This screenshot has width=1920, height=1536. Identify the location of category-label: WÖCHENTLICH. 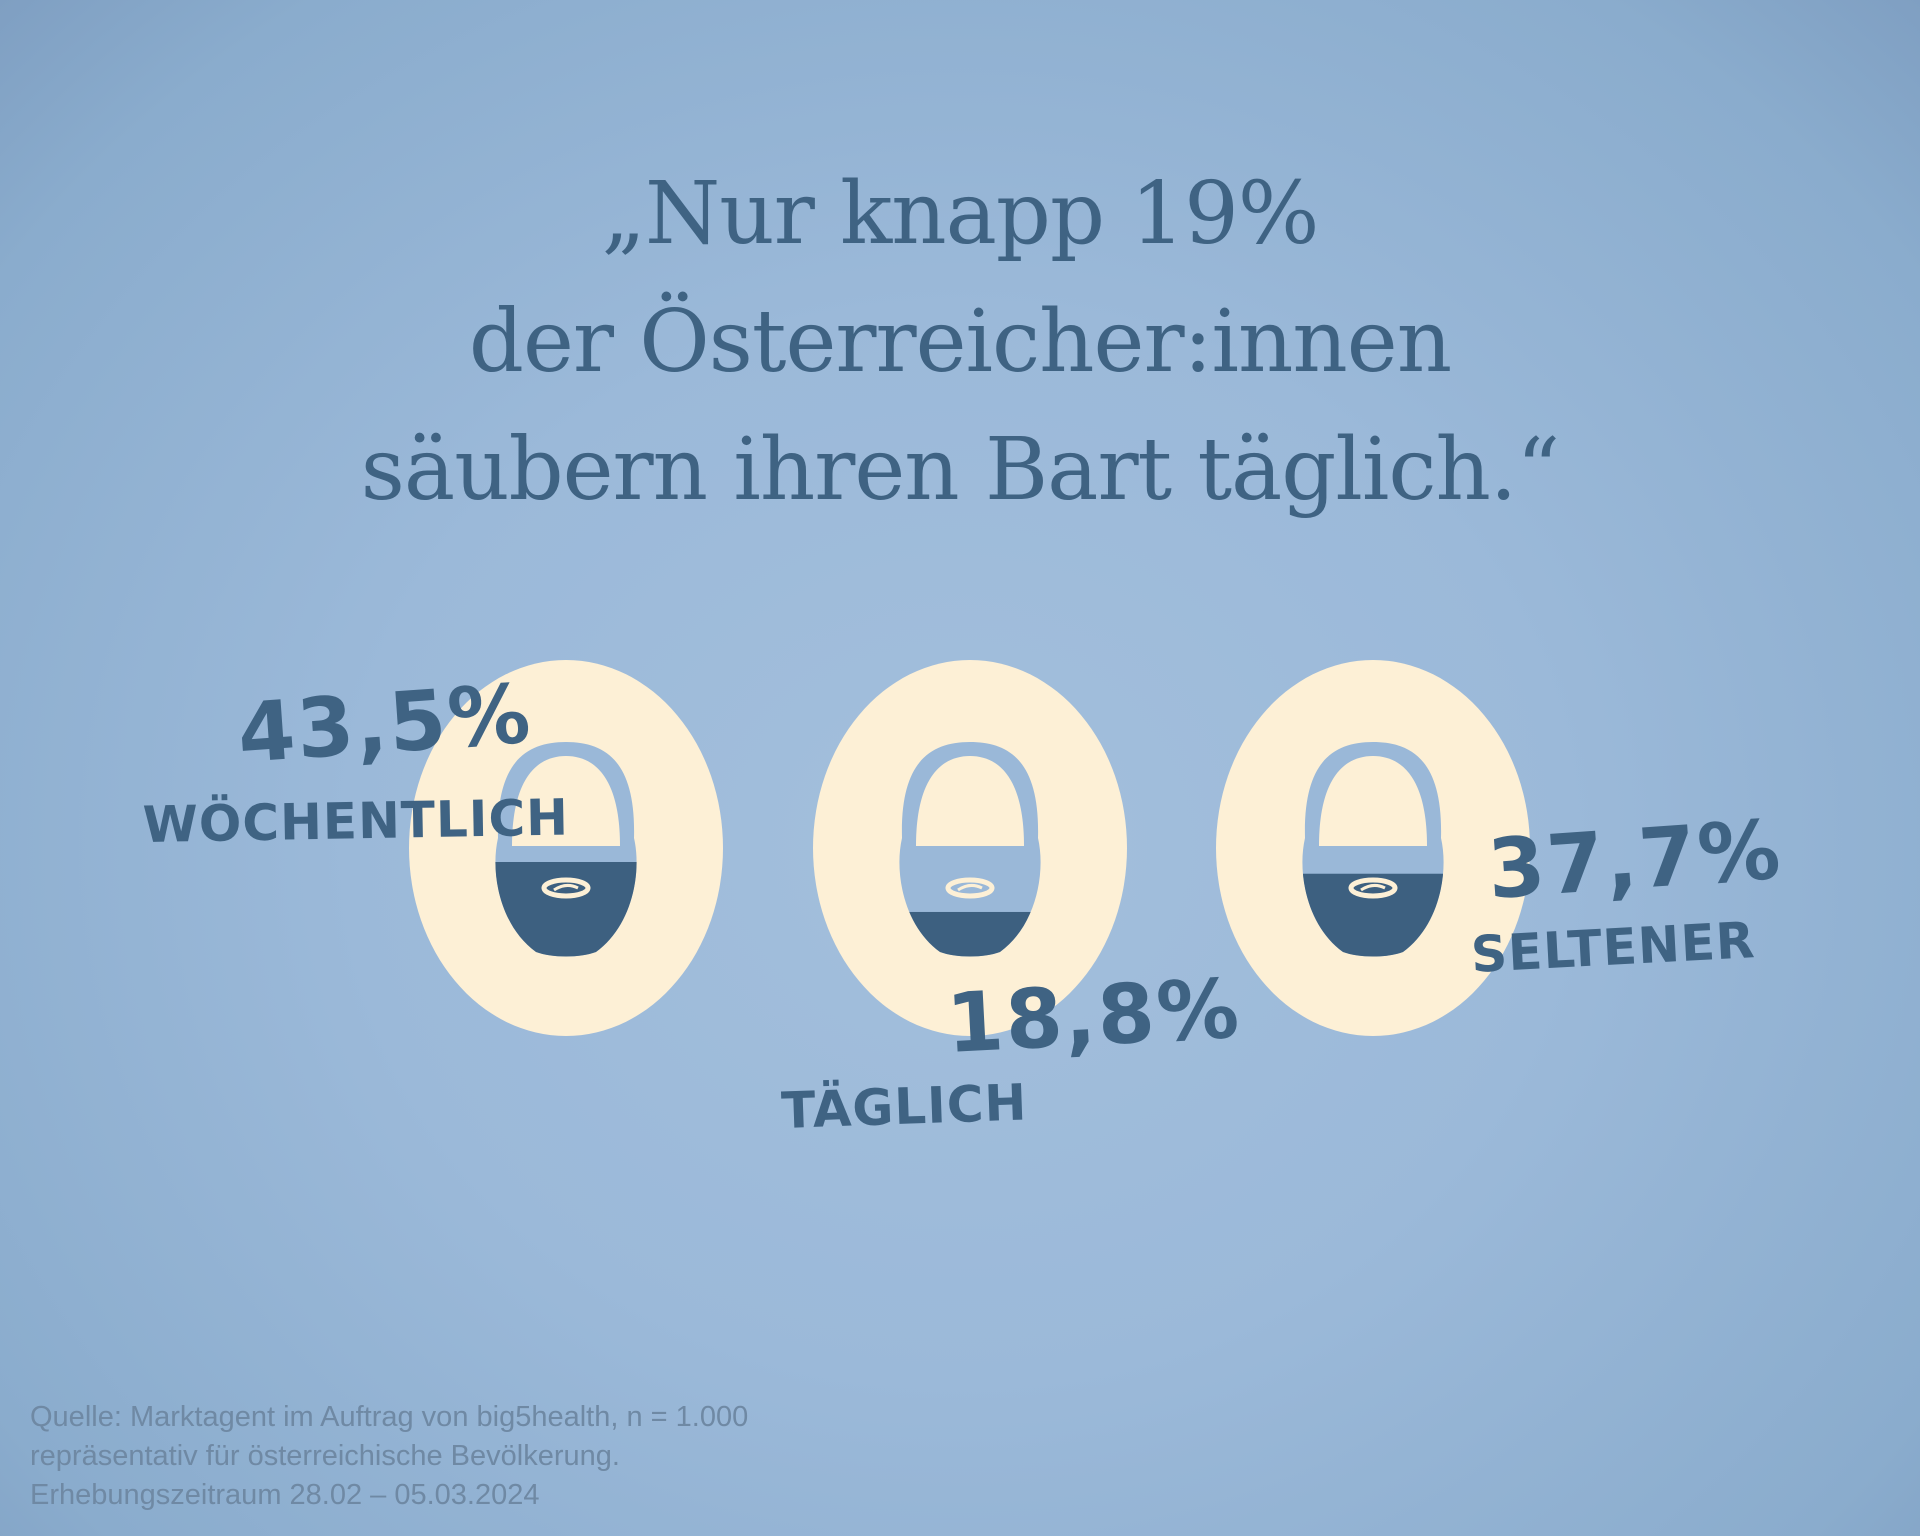
(355, 821).